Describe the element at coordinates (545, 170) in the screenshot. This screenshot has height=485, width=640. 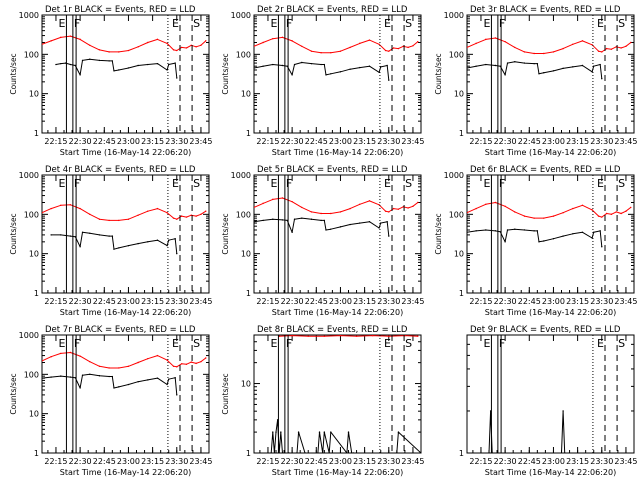
I see `chart-title: Det 6r BLACK = Events, RED = LLD` at that location.